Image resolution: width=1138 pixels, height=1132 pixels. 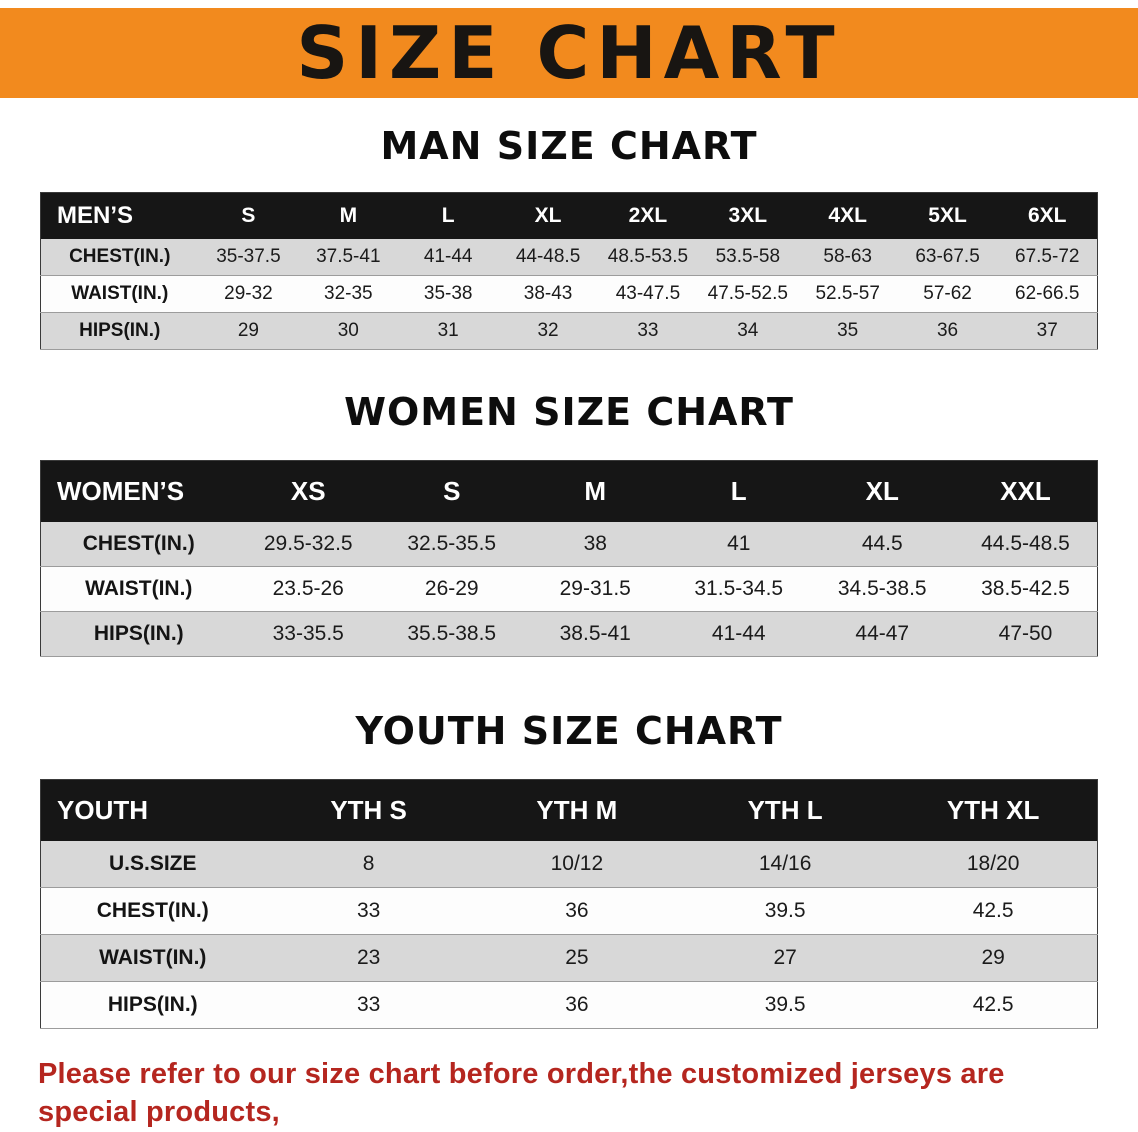 What do you see at coordinates (648, 256) in the screenshot?
I see `value-cell: 48.5-53.5` at bounding box center [648, 256].